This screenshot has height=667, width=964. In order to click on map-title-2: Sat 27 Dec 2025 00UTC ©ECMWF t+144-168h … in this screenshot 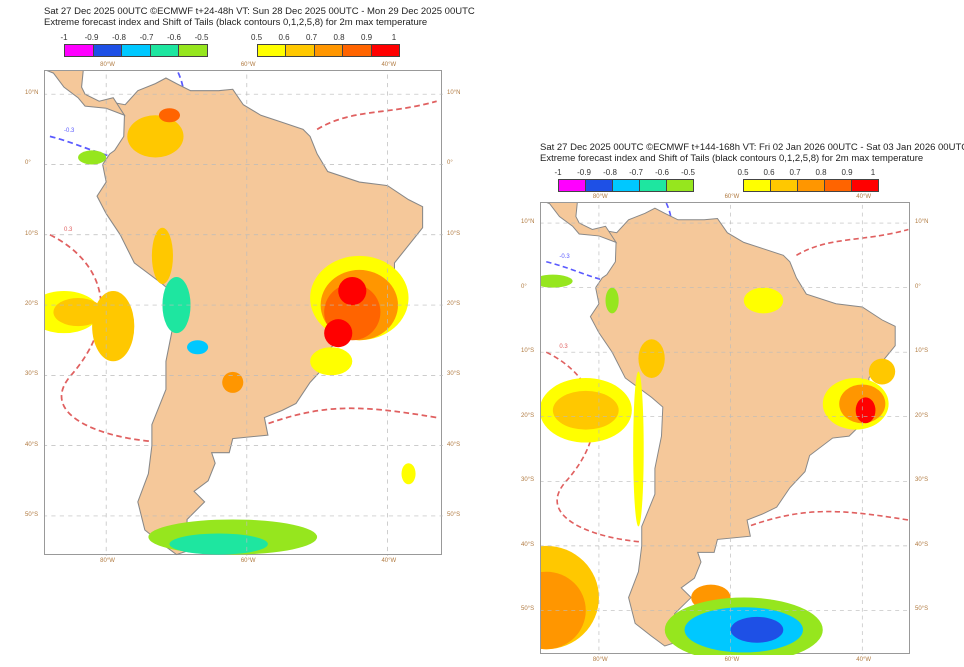, I will do `click(752, 147)`.